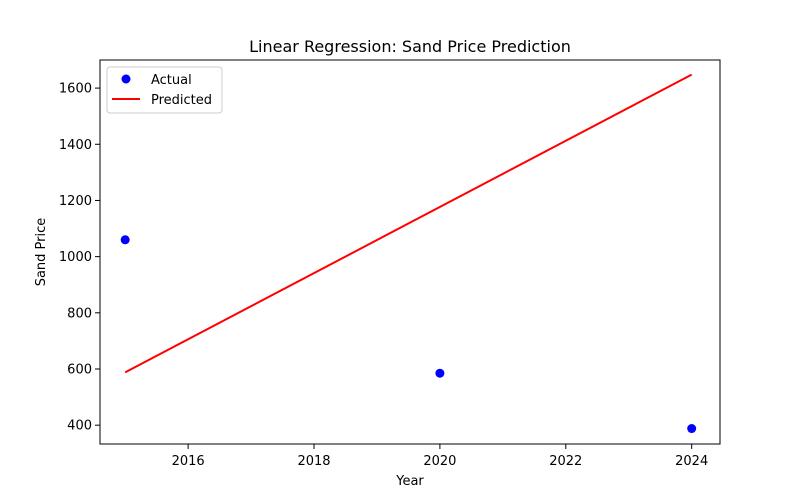  I want to click on x-tick-label: 2024, so click(691, 461).